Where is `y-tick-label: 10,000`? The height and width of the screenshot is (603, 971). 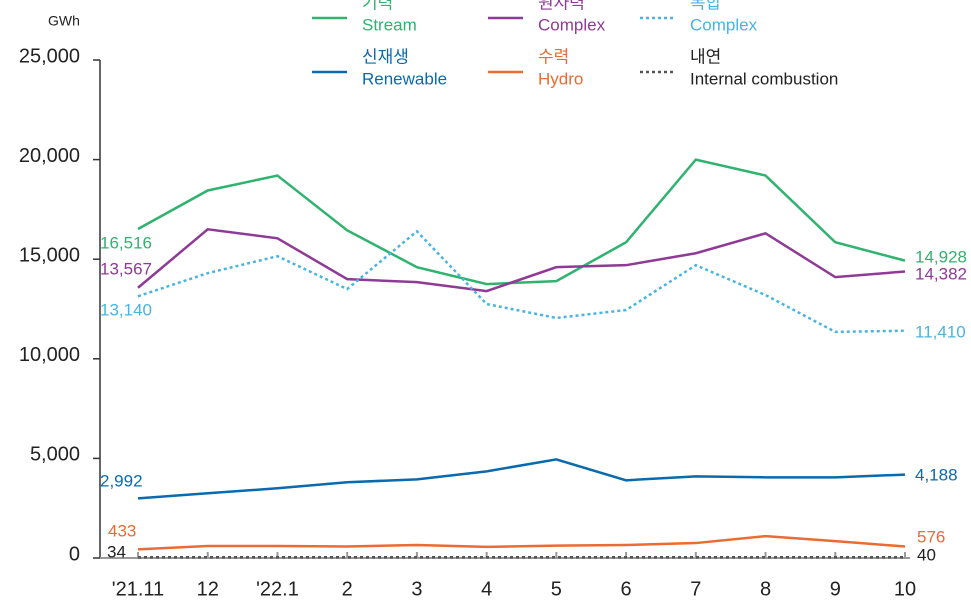
y-tick-label: 10,000 is located at coordinates (49, 355).